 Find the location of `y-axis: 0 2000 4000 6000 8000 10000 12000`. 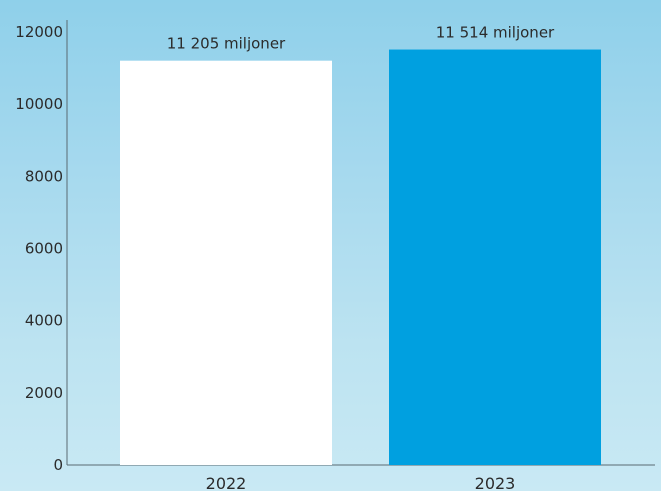

y-axis: 0 2000 4000 6000 8000 10000 12000 is located at coordinates (41, 247).